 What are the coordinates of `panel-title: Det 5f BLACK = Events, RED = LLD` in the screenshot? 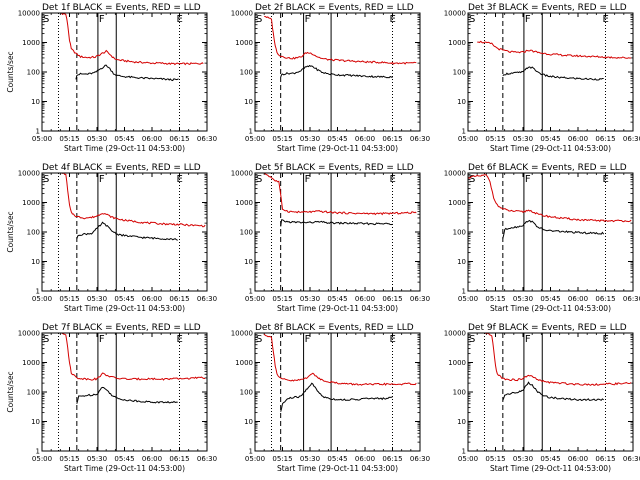 It's located at (334, 168).